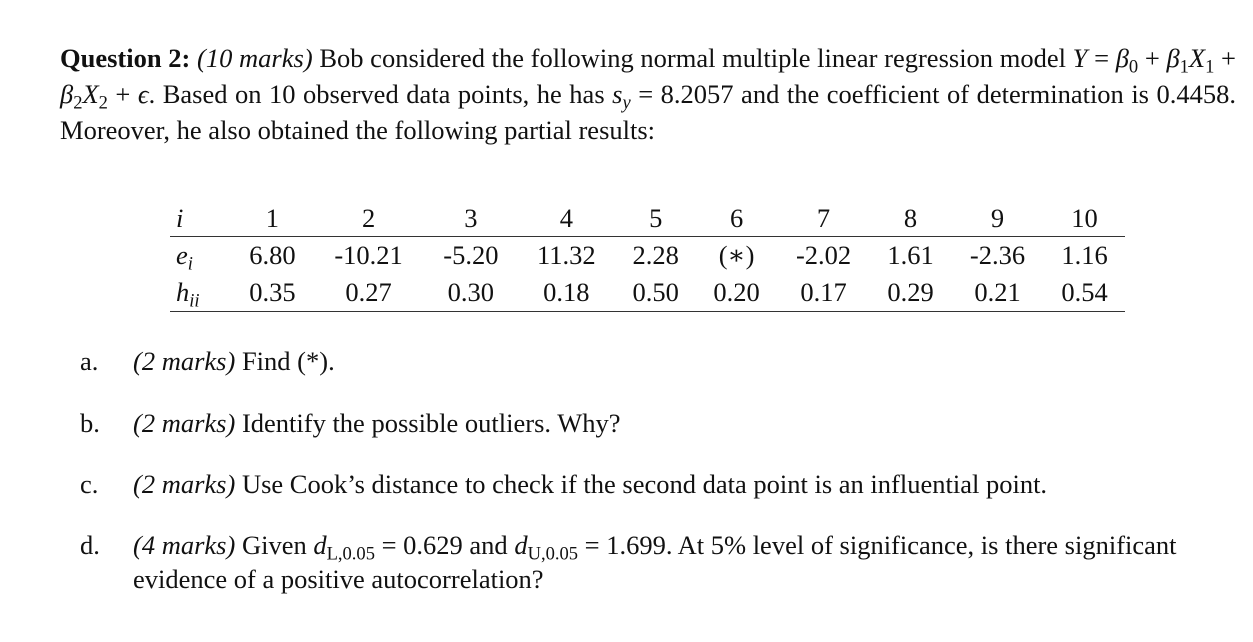 Image resolution: width=1253 pixels, height=642 pixels. I want to click on table-cell: 0.54, so click(1084, 293).